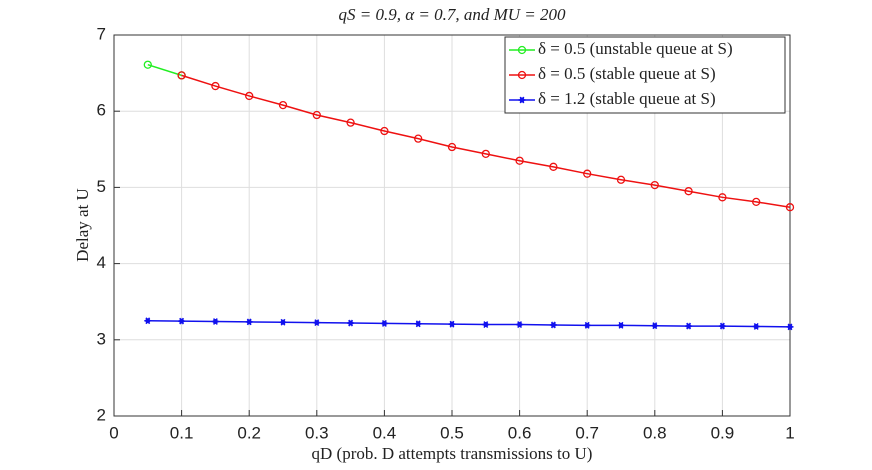  I want to click on y-tick-label: 2, so click(101, 414).